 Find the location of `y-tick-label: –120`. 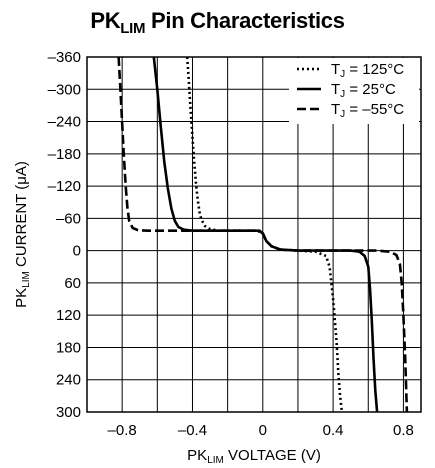

y-tick-label: –120 is located at coordinates (64, 186).